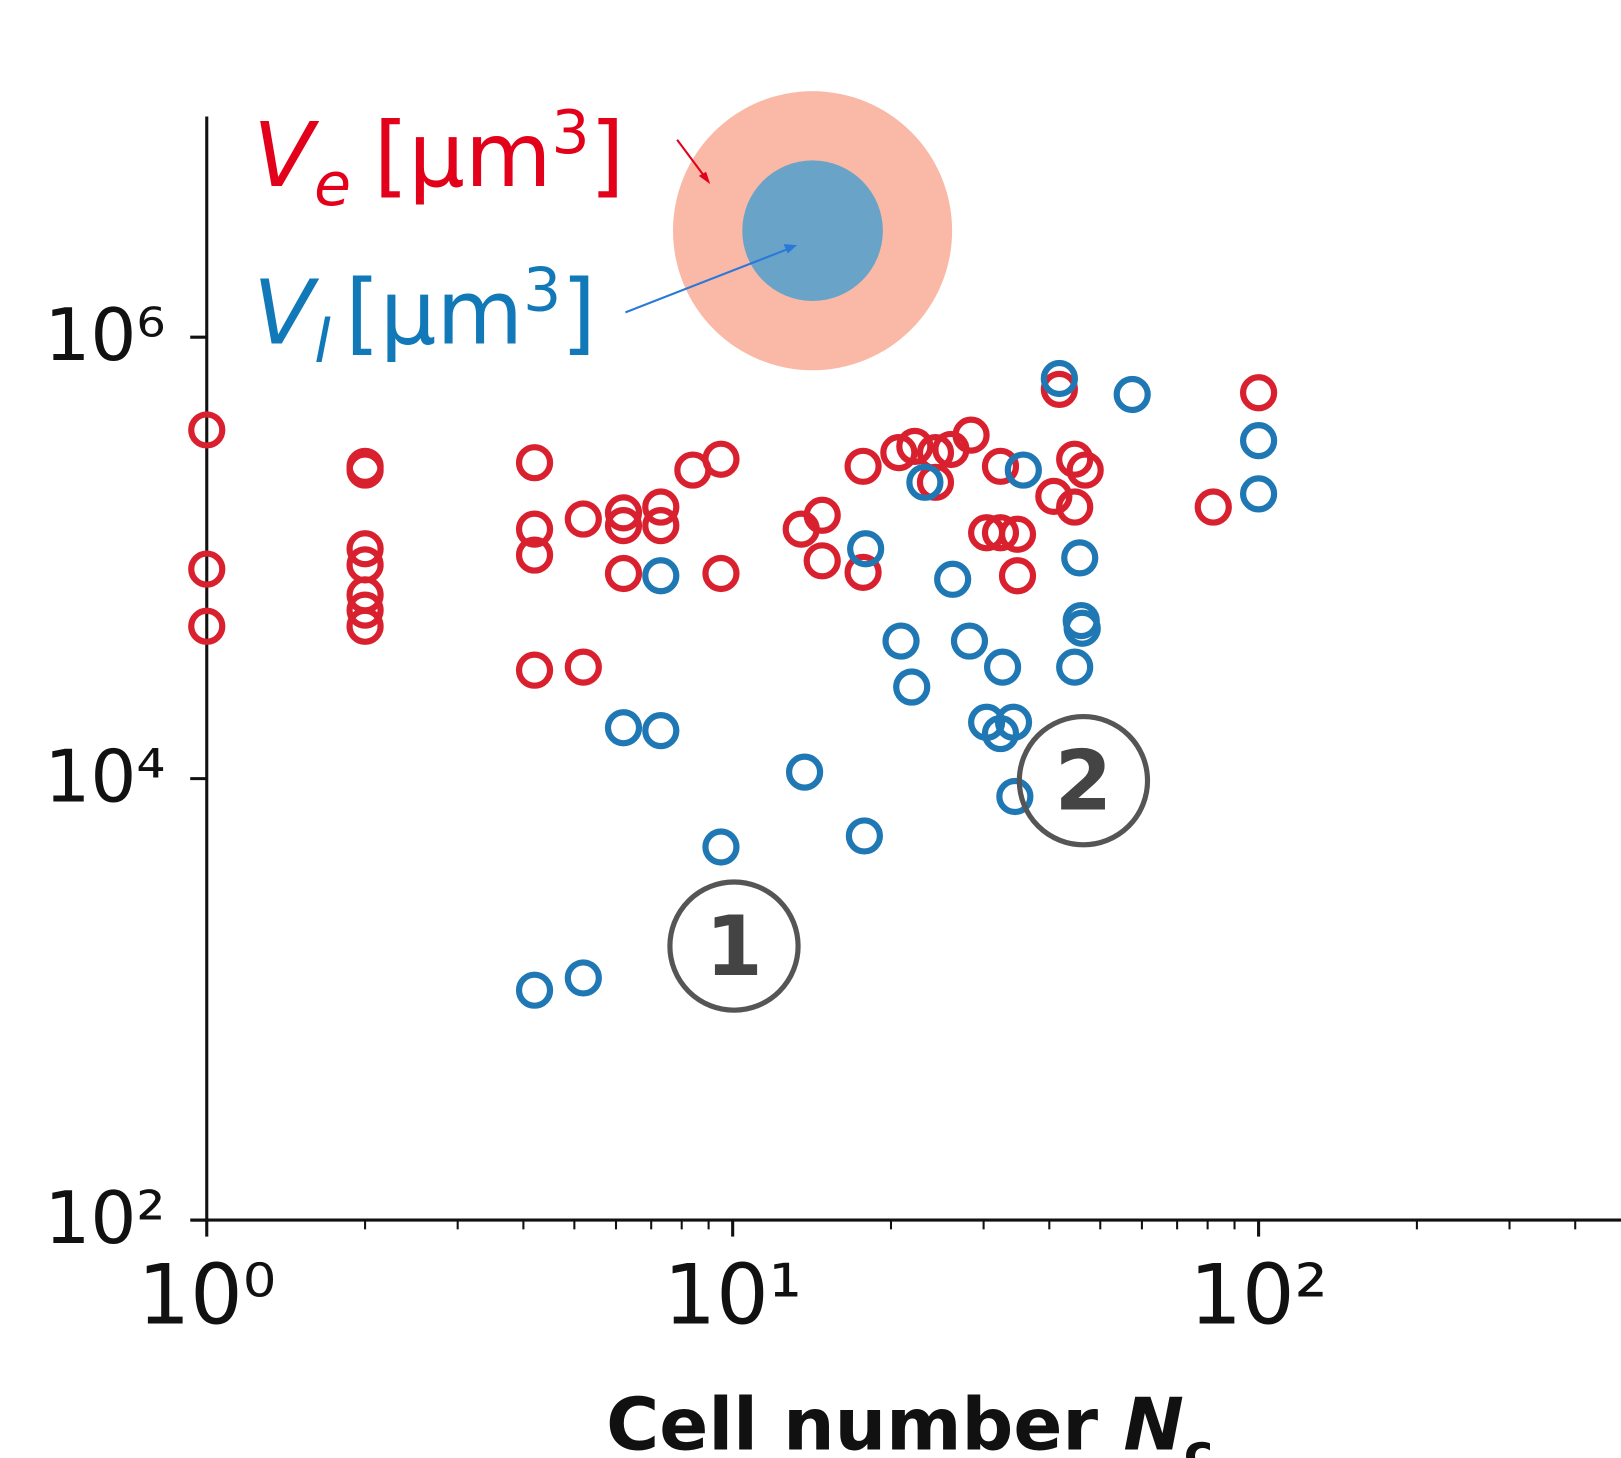  Describe the element at coordinates (322, 342) in the screenshot. I see `legend-subscript: l` at that location.